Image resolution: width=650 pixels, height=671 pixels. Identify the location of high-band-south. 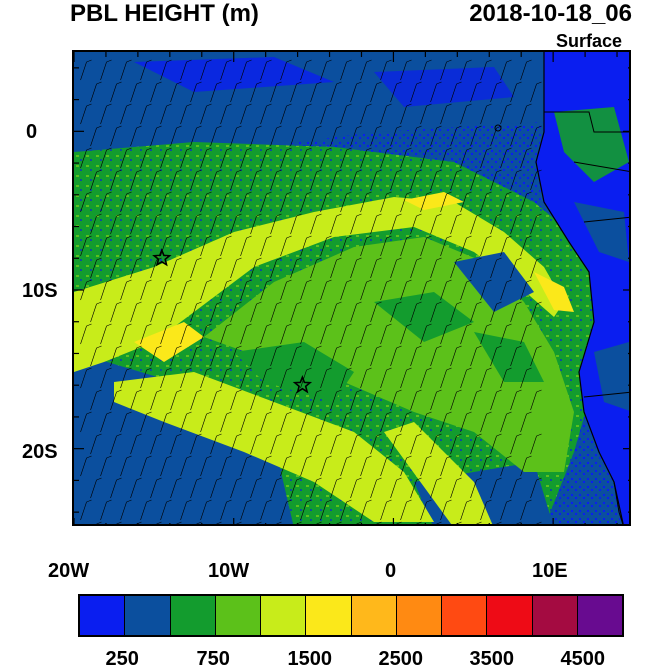
(274, 447).